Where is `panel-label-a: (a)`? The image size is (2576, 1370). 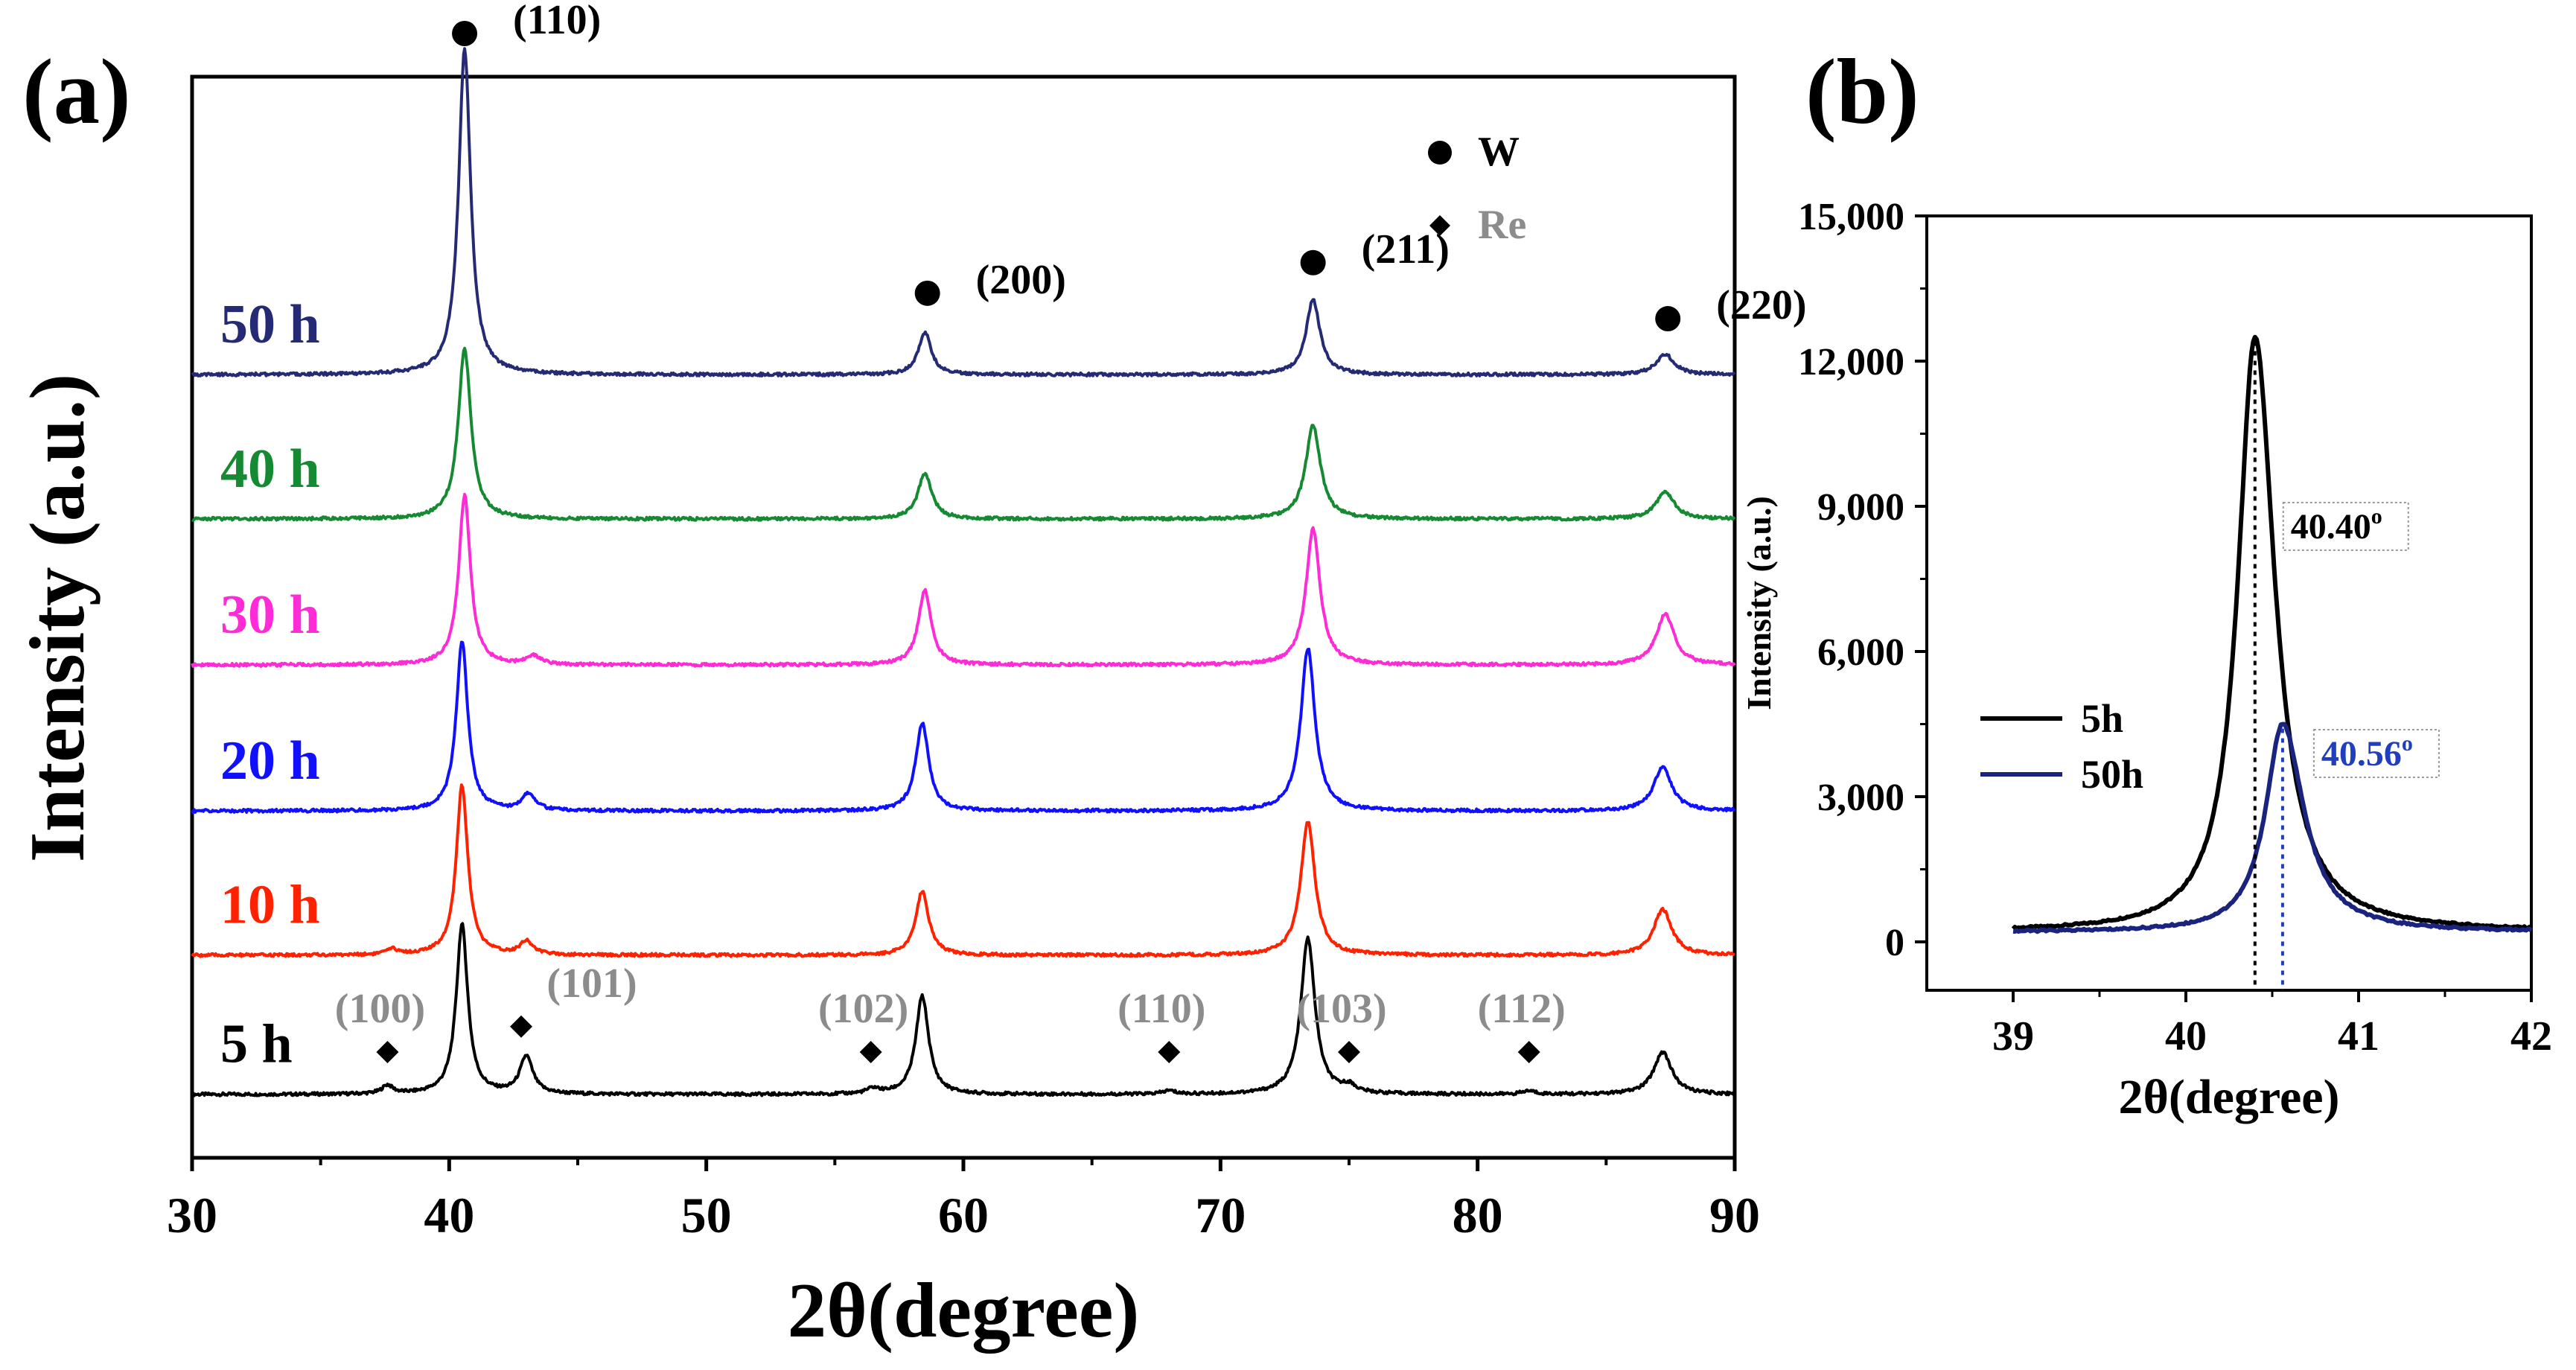
panel-label-a: (a) is located at coordinates (76, 92).